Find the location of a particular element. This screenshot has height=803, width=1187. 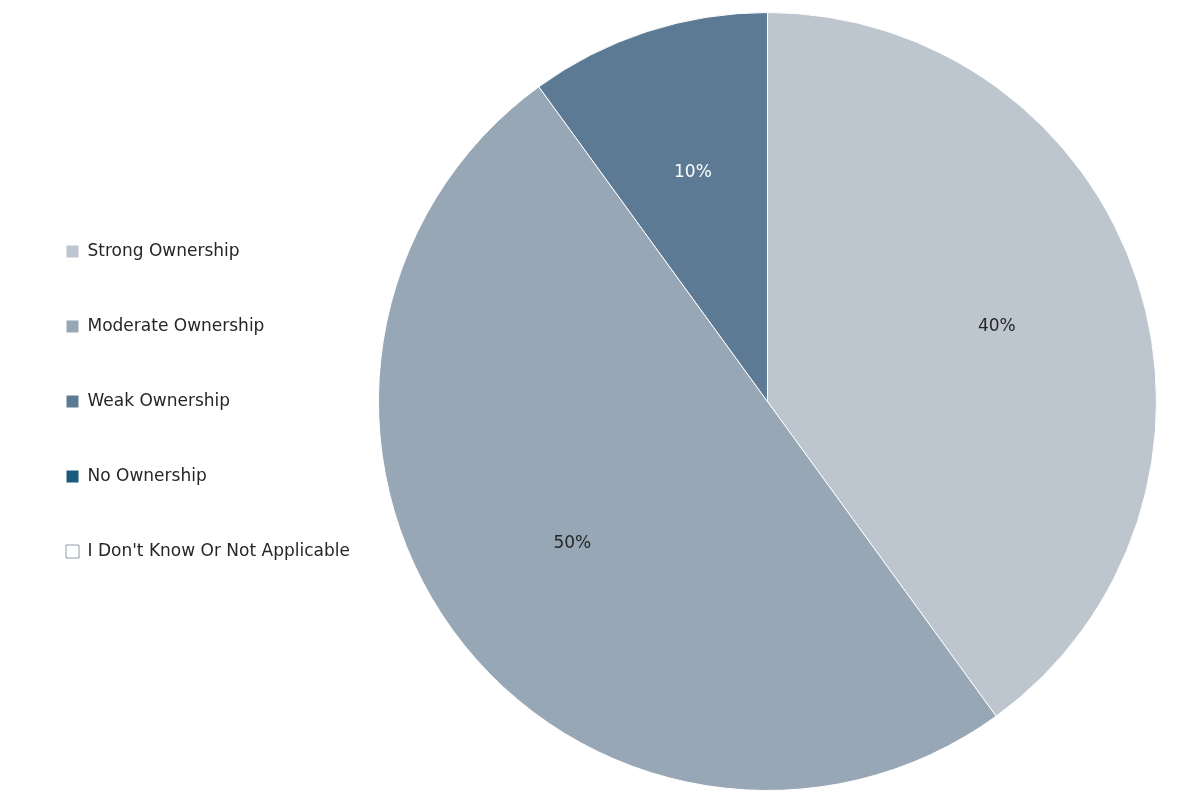

legend-label: No Ownership is located at coordinates (147, 474).